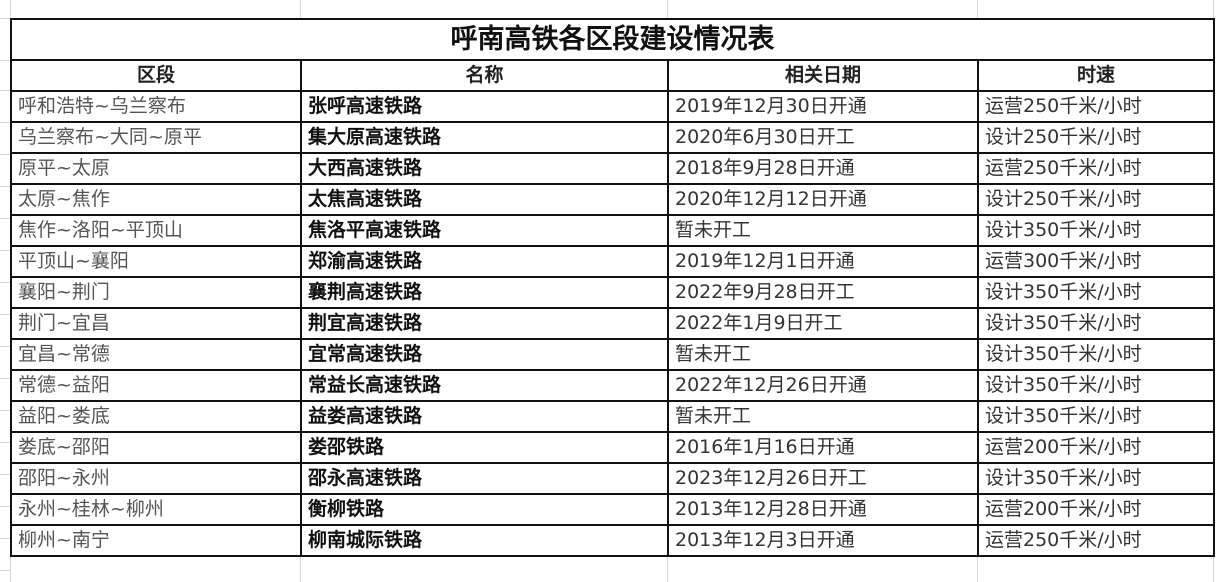  I want to click on section-cell: 邵阳~永州, so click(156, 478).